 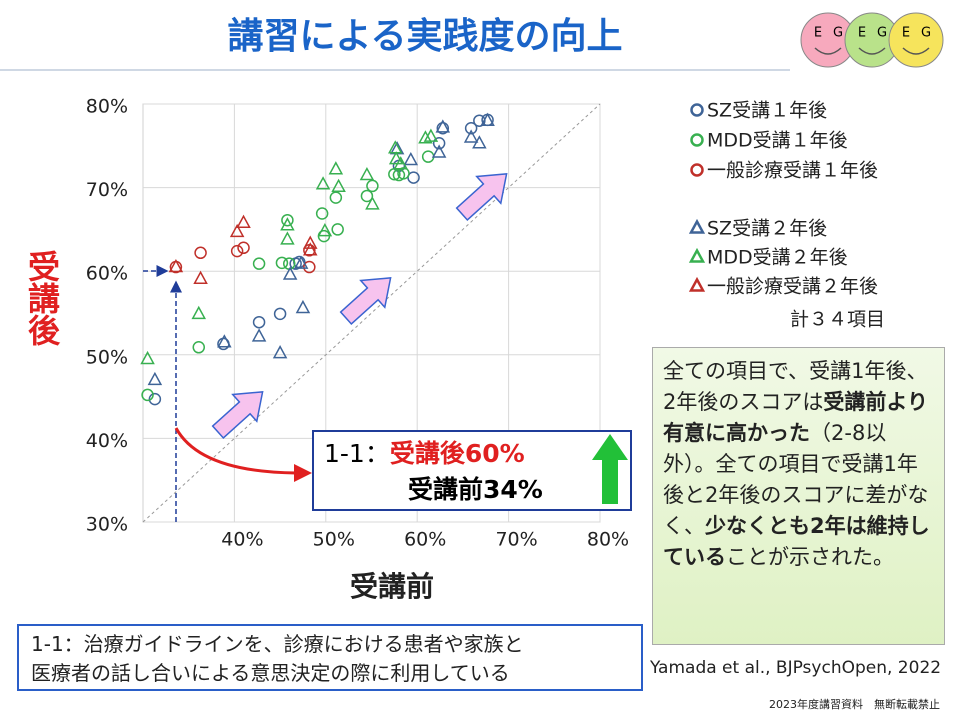 What do you see at coordinates (425, 540) in the screenshot?
I see `x-tick-label: 60%` at bounding box center [425, 540].